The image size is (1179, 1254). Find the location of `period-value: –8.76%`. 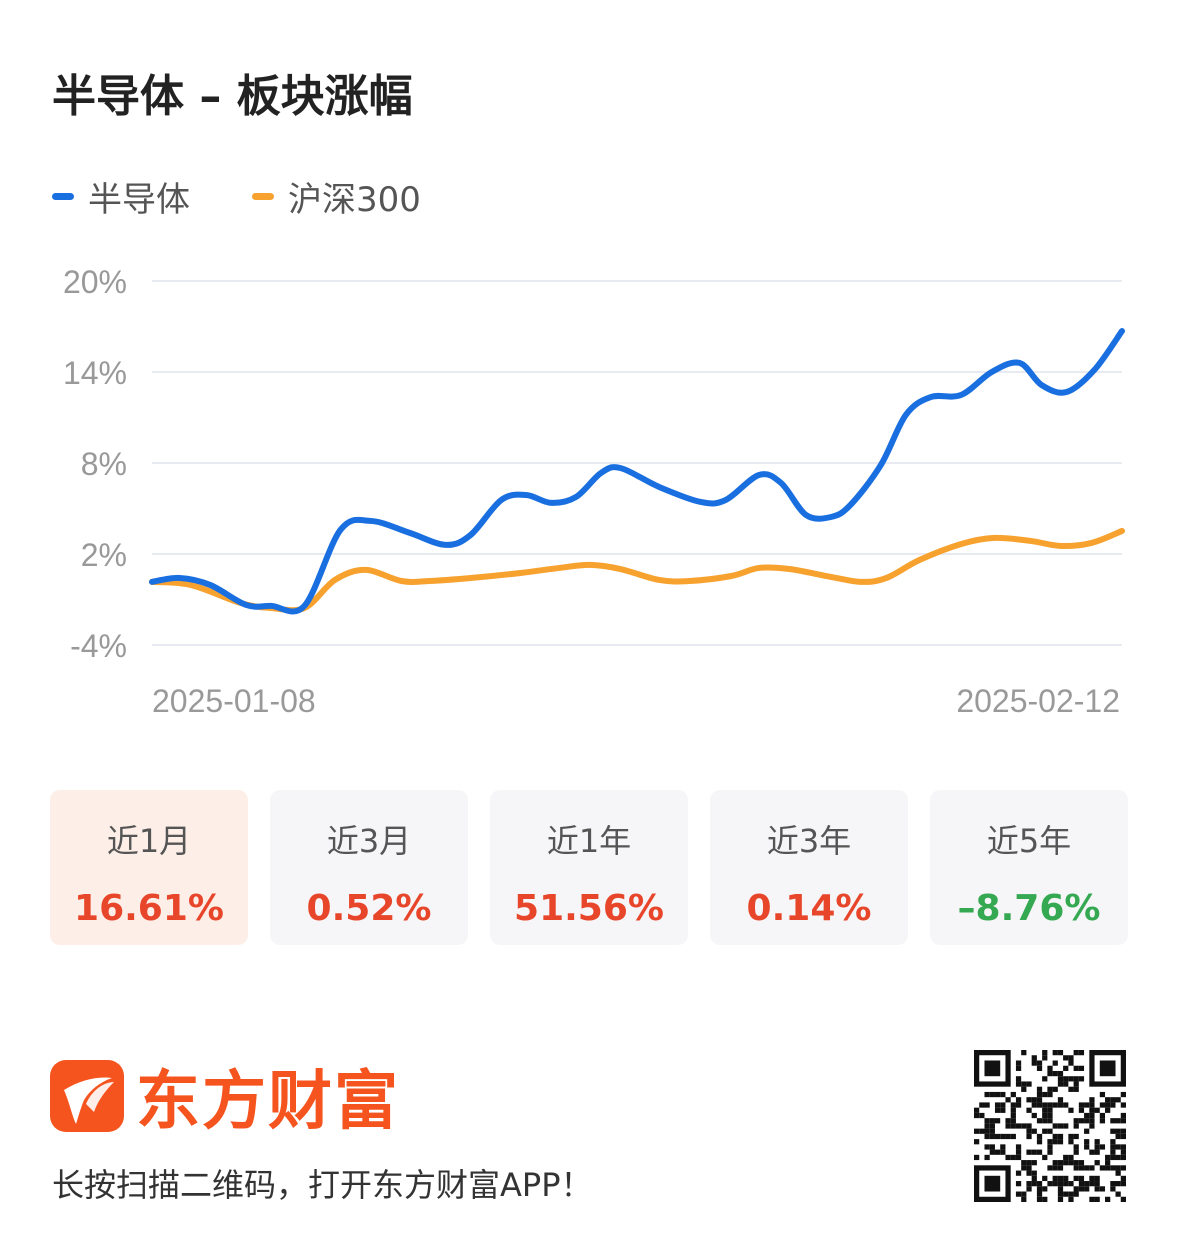

period-value: –8.76% is located at coordinates (1029, 908).